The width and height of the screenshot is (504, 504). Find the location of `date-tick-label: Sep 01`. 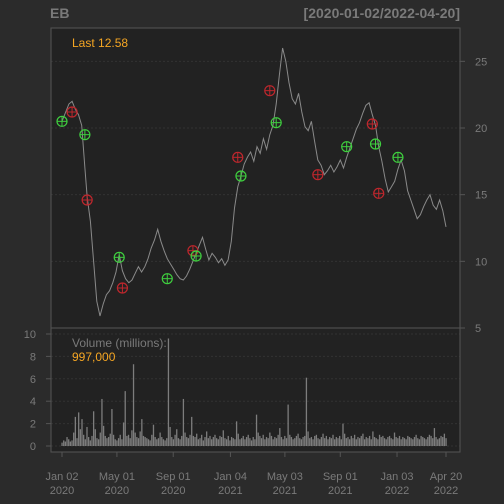

date-tick-label: Sep 01 is located at coordinates (173, 477).